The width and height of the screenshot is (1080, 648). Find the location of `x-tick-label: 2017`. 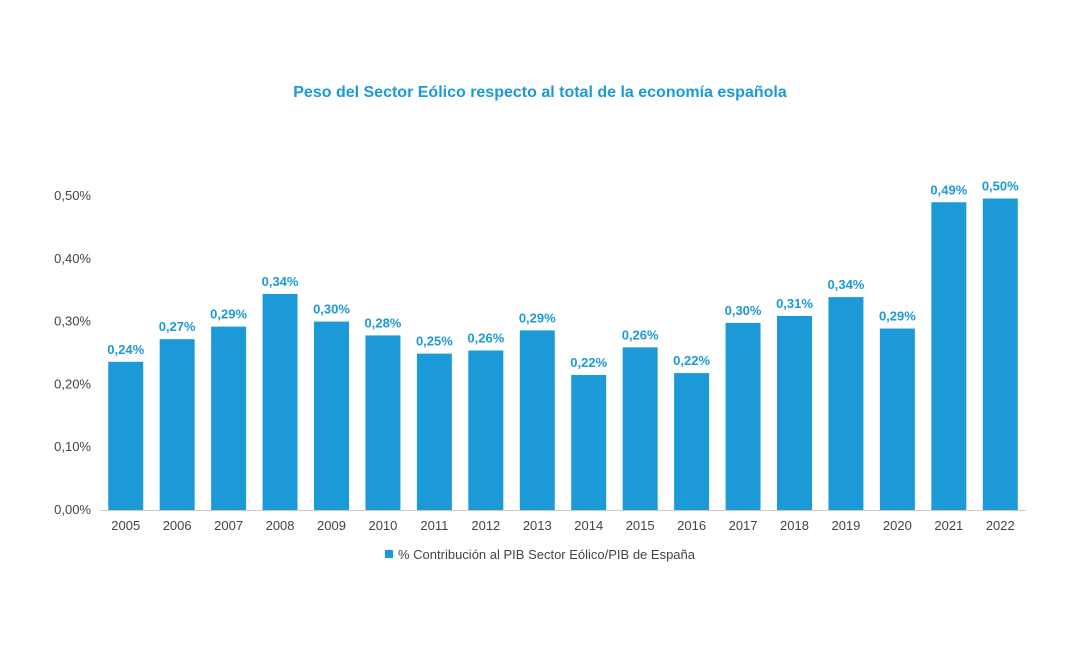

x-tick-label: 2017 is located at coordinates (743, 525).